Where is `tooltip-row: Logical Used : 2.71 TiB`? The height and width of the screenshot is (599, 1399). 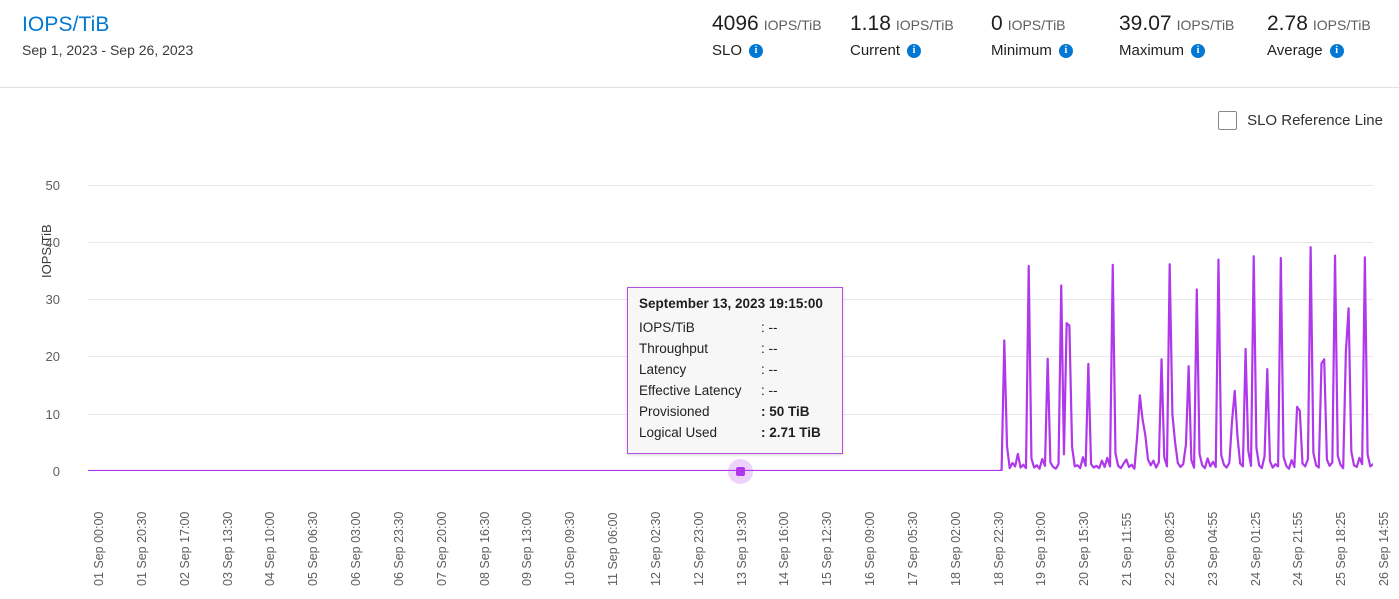
tooltip-row: Logical Used : 2.71 TiB is located at coordinates (735, 432).